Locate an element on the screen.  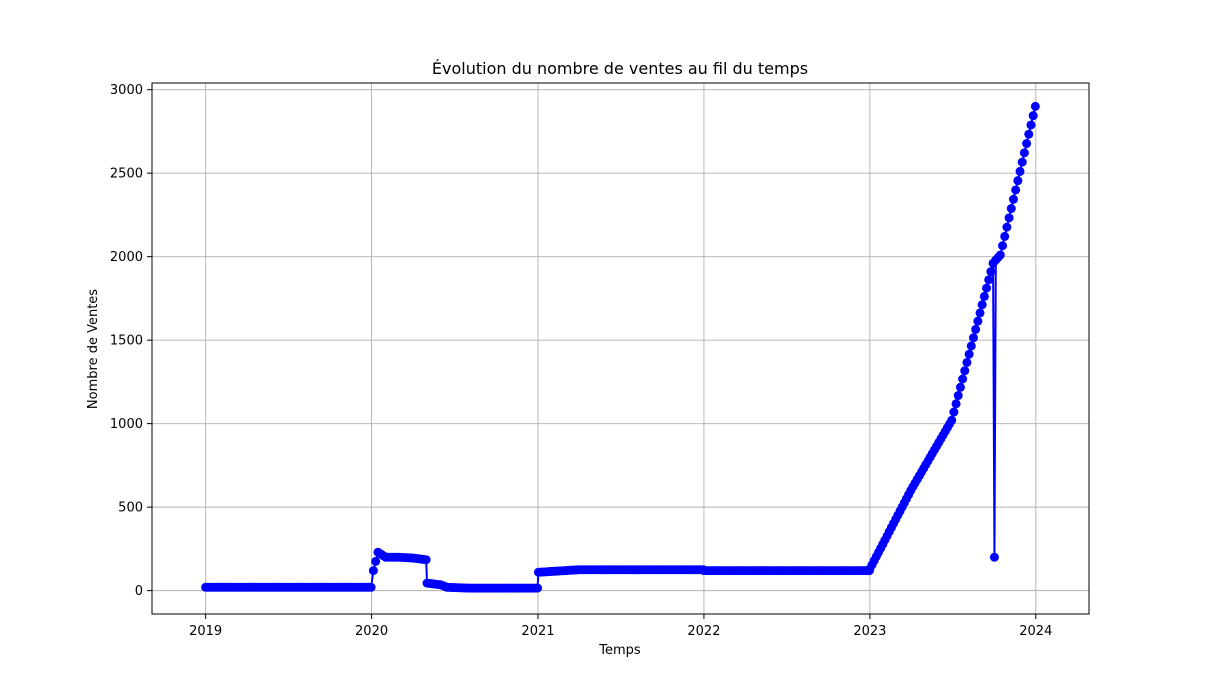
y-tick-label: 1500 is located at coordinates (126, 341).